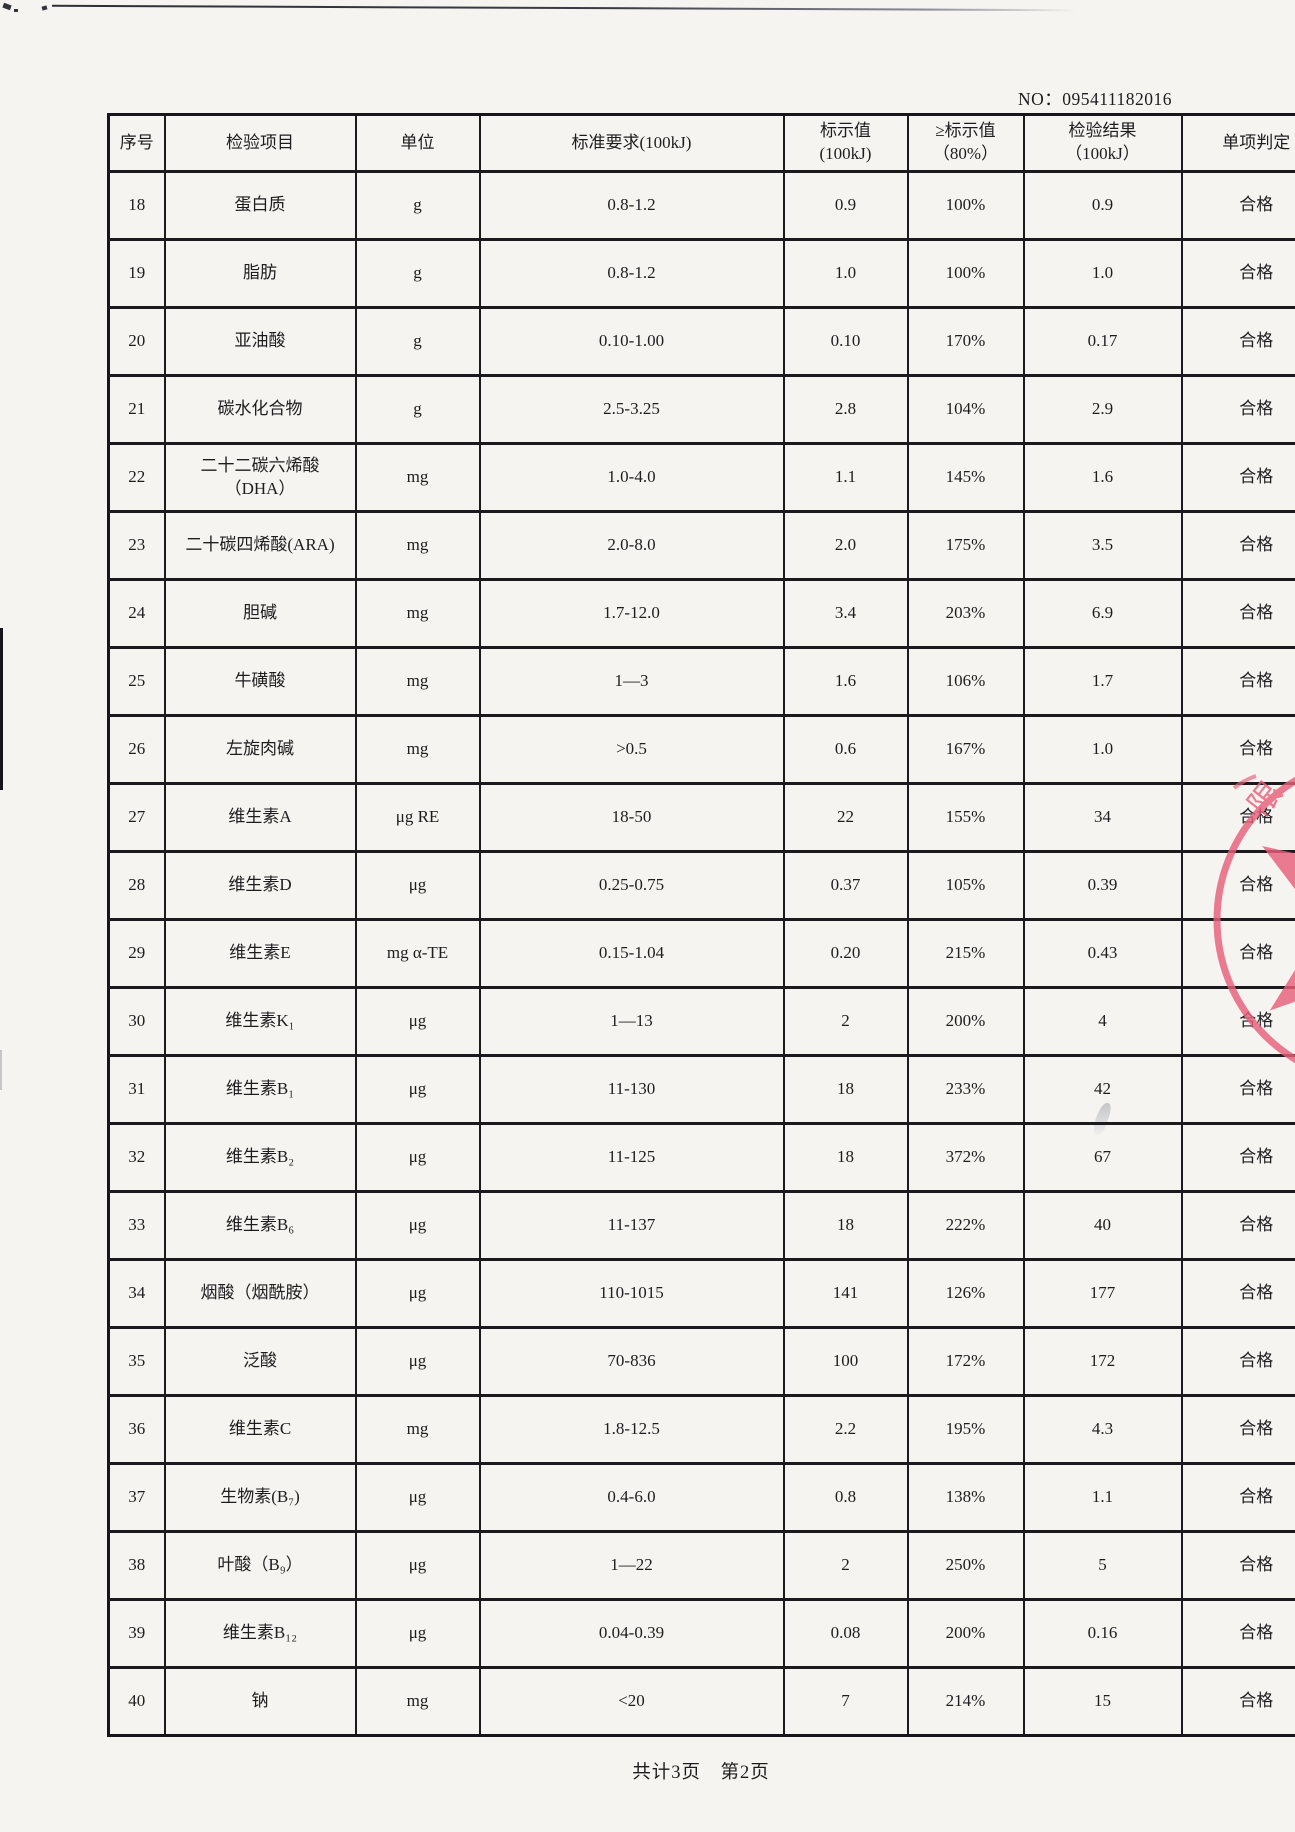 The width and height of the screenshot is (1295, 1832). I want to click on cell-ratio: 175%, so click(965, 545).